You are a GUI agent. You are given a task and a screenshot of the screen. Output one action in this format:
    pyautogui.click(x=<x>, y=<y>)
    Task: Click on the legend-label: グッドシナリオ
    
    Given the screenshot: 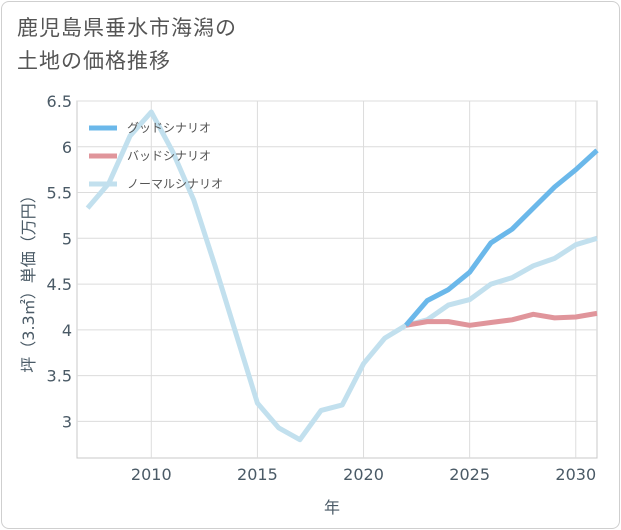 What is the action you would take?
    pyautogui.click(x=169, y=128)
    